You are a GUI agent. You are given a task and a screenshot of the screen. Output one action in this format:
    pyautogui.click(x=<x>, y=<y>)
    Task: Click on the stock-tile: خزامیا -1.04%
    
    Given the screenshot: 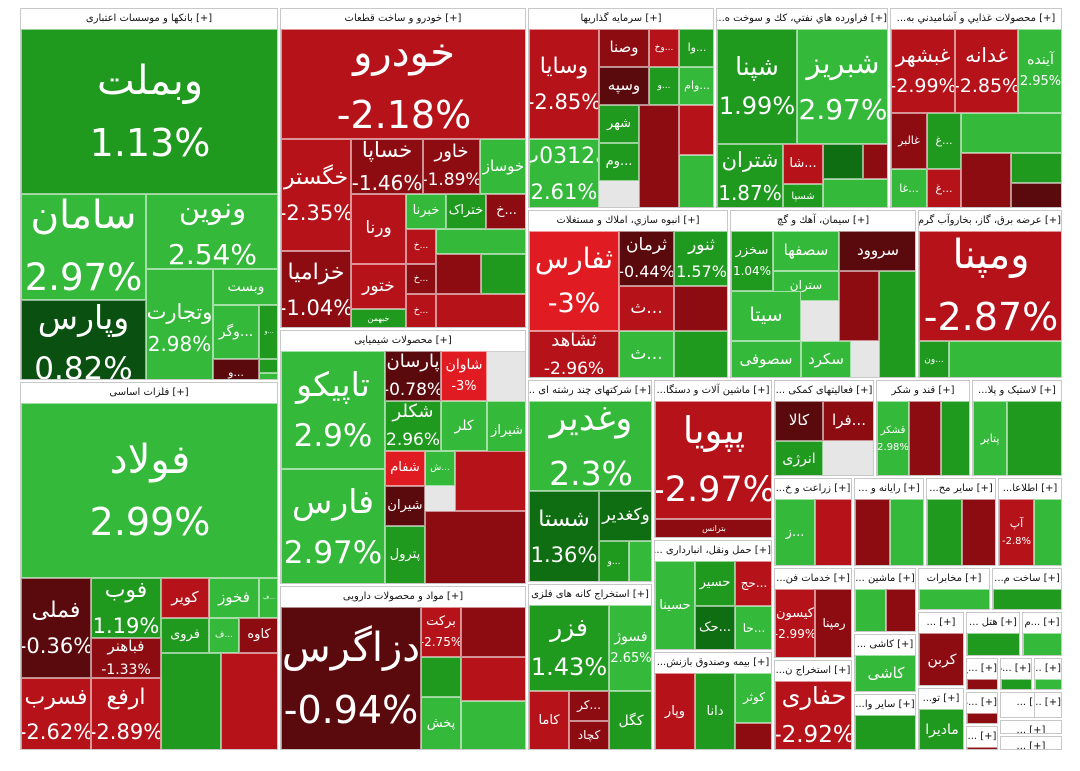 What is the action you would take?
    pyautogui.click(x=316, y=289)
    